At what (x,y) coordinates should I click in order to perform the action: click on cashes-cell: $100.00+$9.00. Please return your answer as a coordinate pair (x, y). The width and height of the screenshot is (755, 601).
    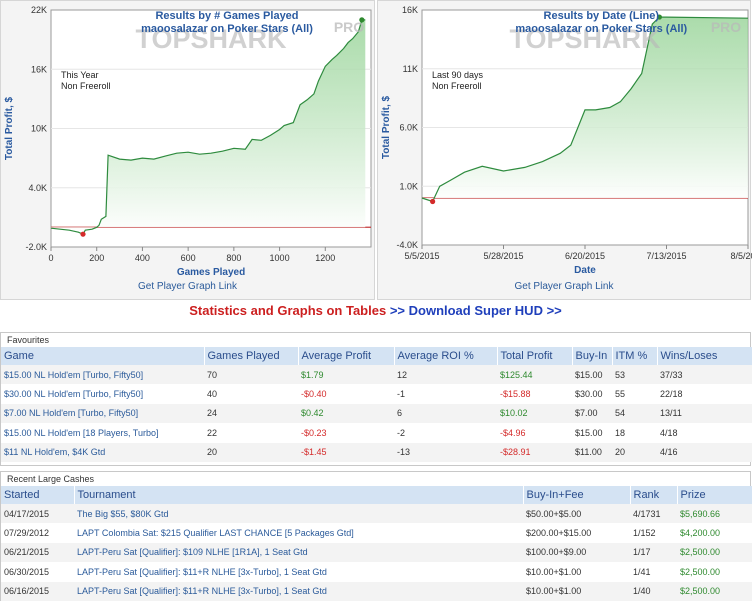
    Looking at the image, I should click on (576, 552).